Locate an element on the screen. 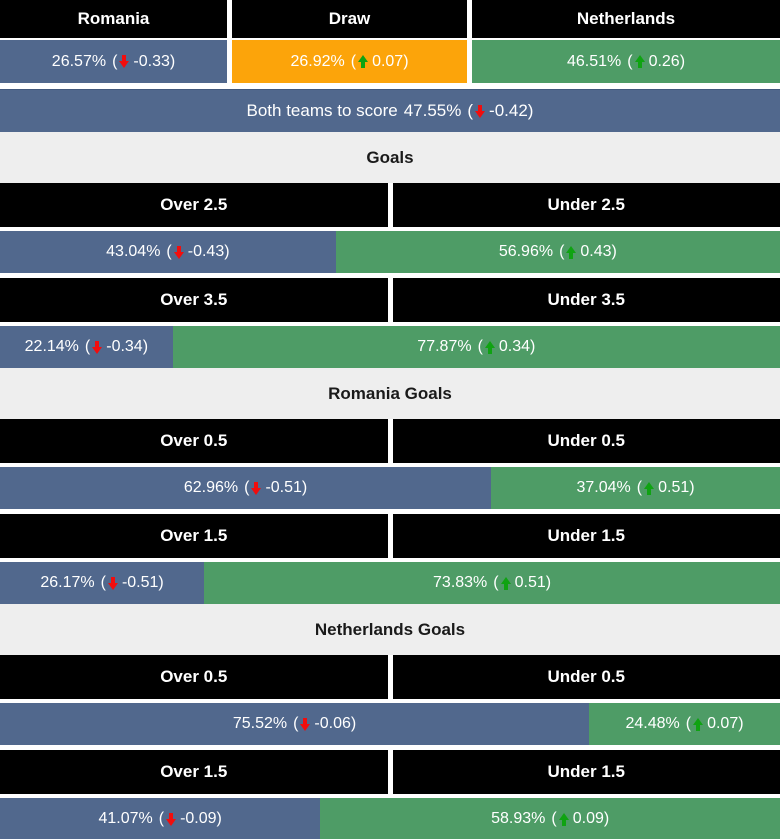  over-bar-segment: 43.04% (-0.43) is located at coordinates (168, 252).